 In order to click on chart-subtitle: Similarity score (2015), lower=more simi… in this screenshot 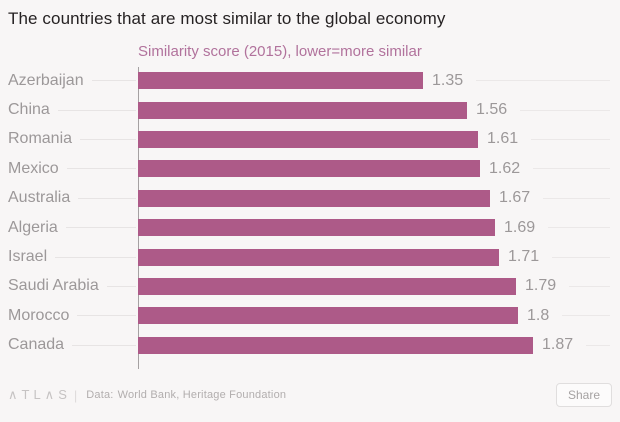, I will do `click(280, 51)`.